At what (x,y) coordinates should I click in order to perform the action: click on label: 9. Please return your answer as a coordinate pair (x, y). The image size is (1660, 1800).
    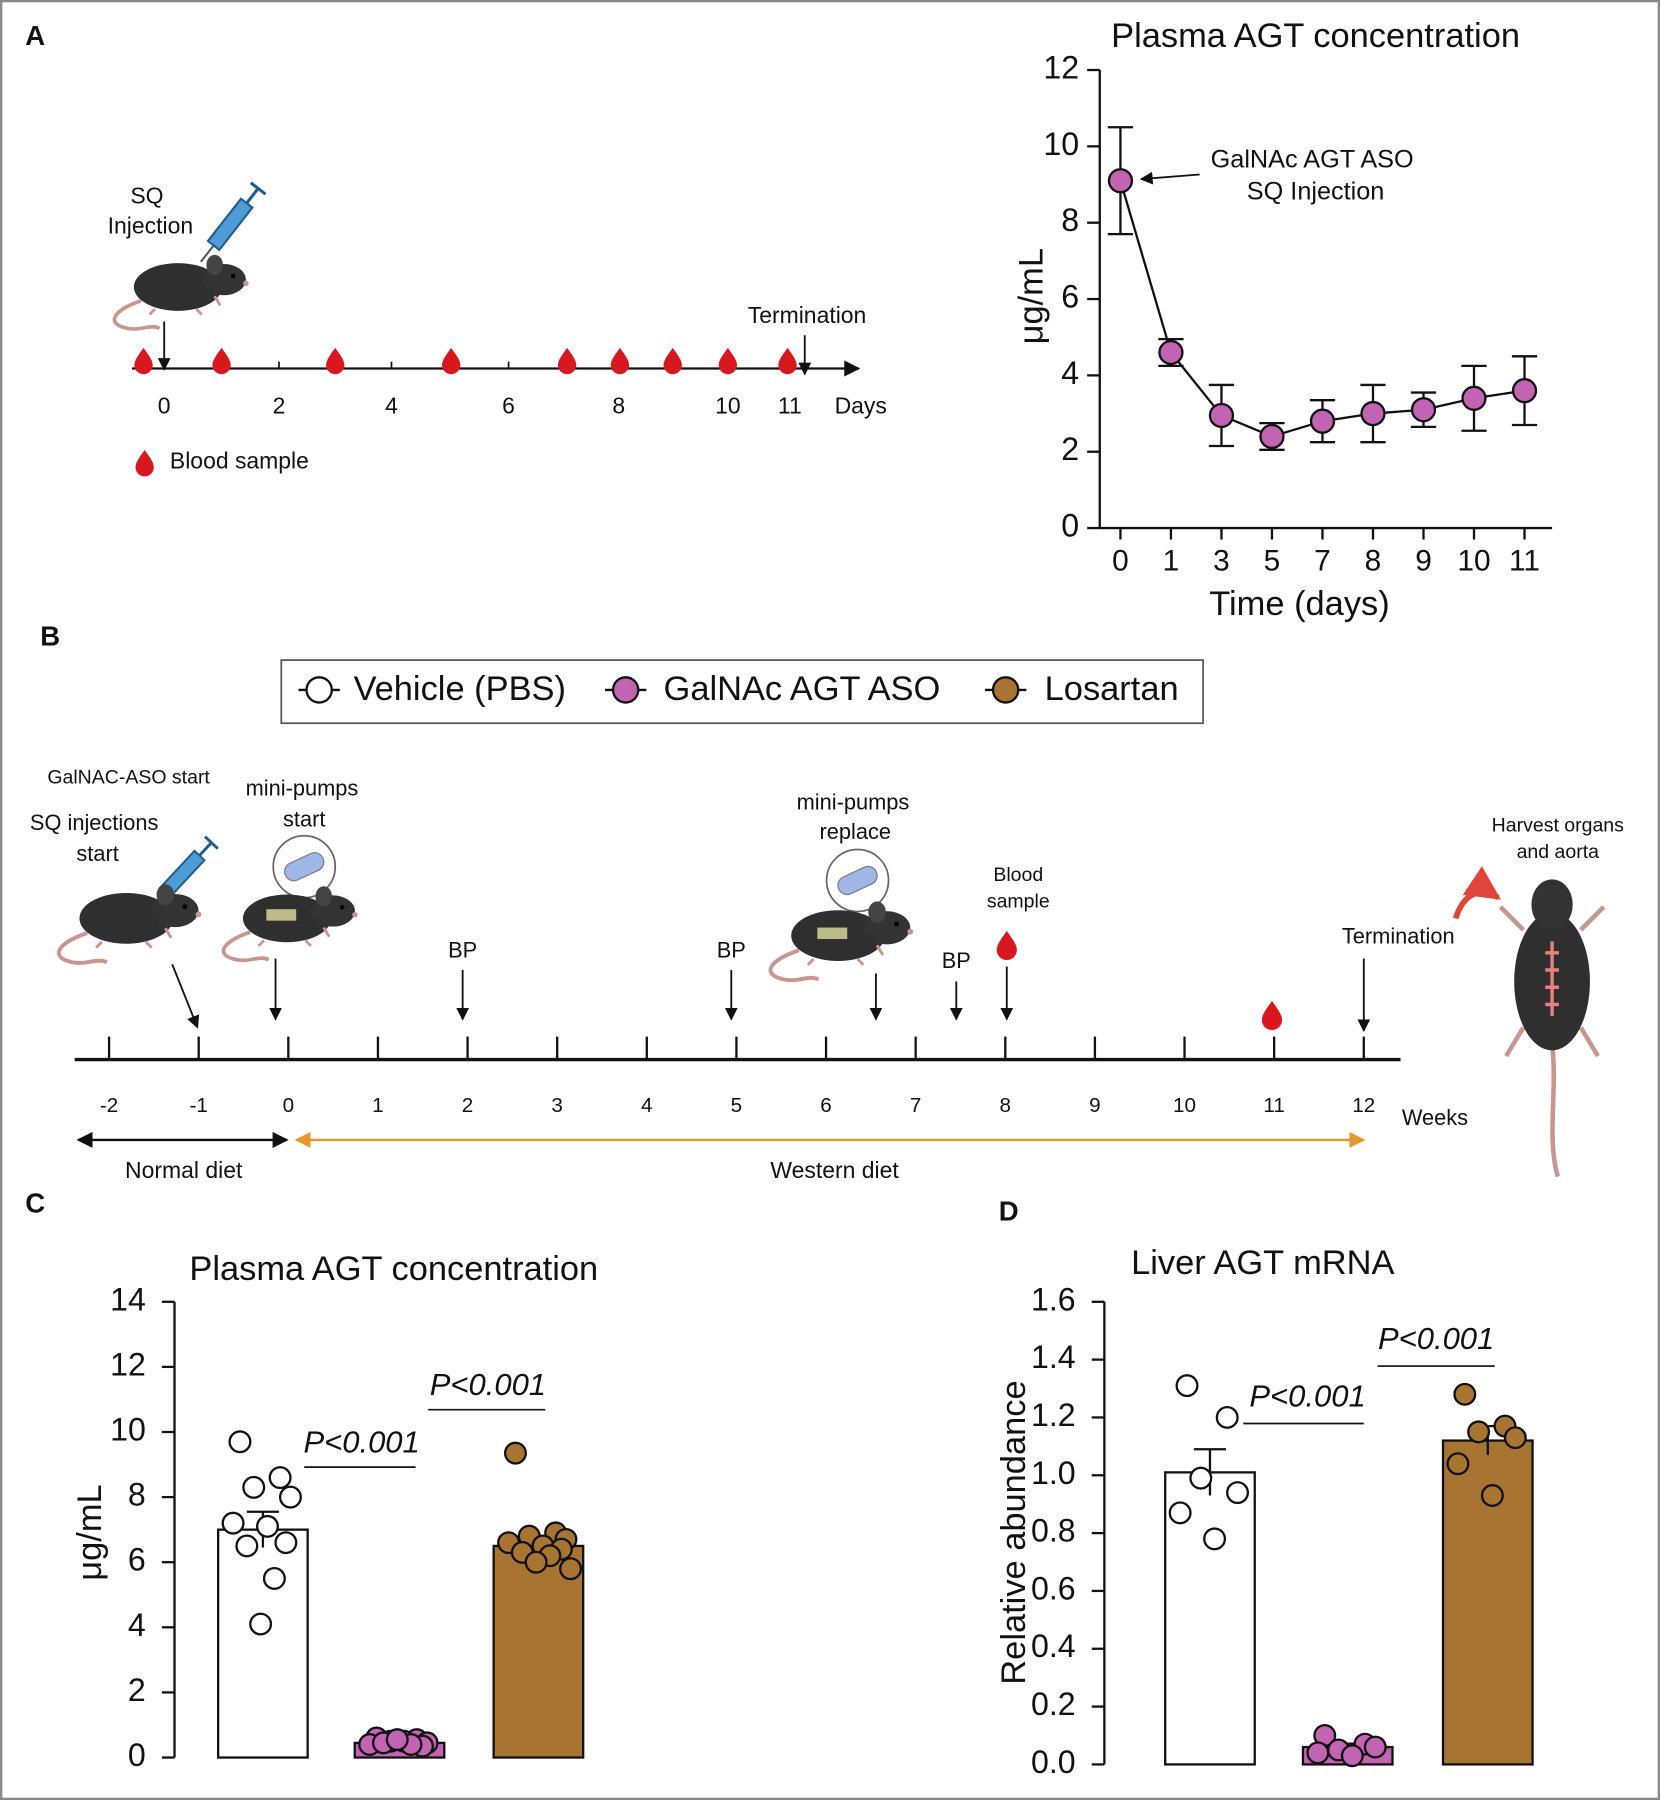
    Looking at the image, I should click on (1095, 1105).